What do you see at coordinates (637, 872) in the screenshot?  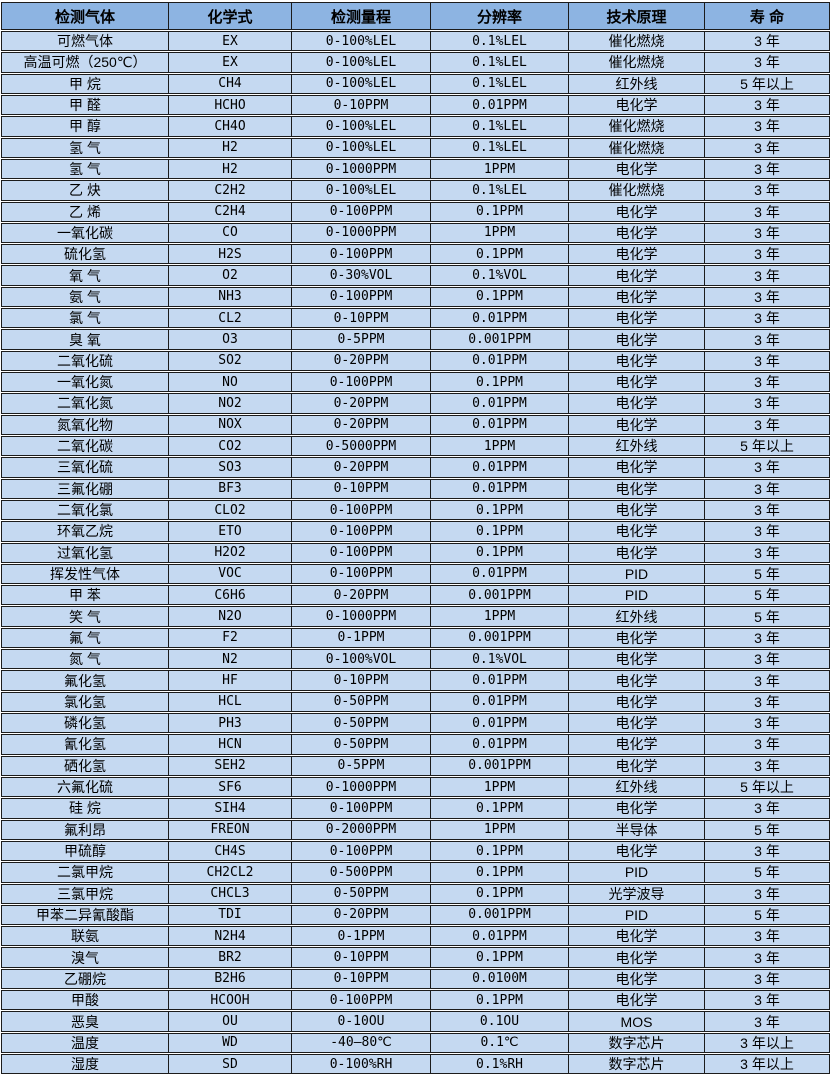 I see `principle-cell: PID` at bounding box center [637, 872].